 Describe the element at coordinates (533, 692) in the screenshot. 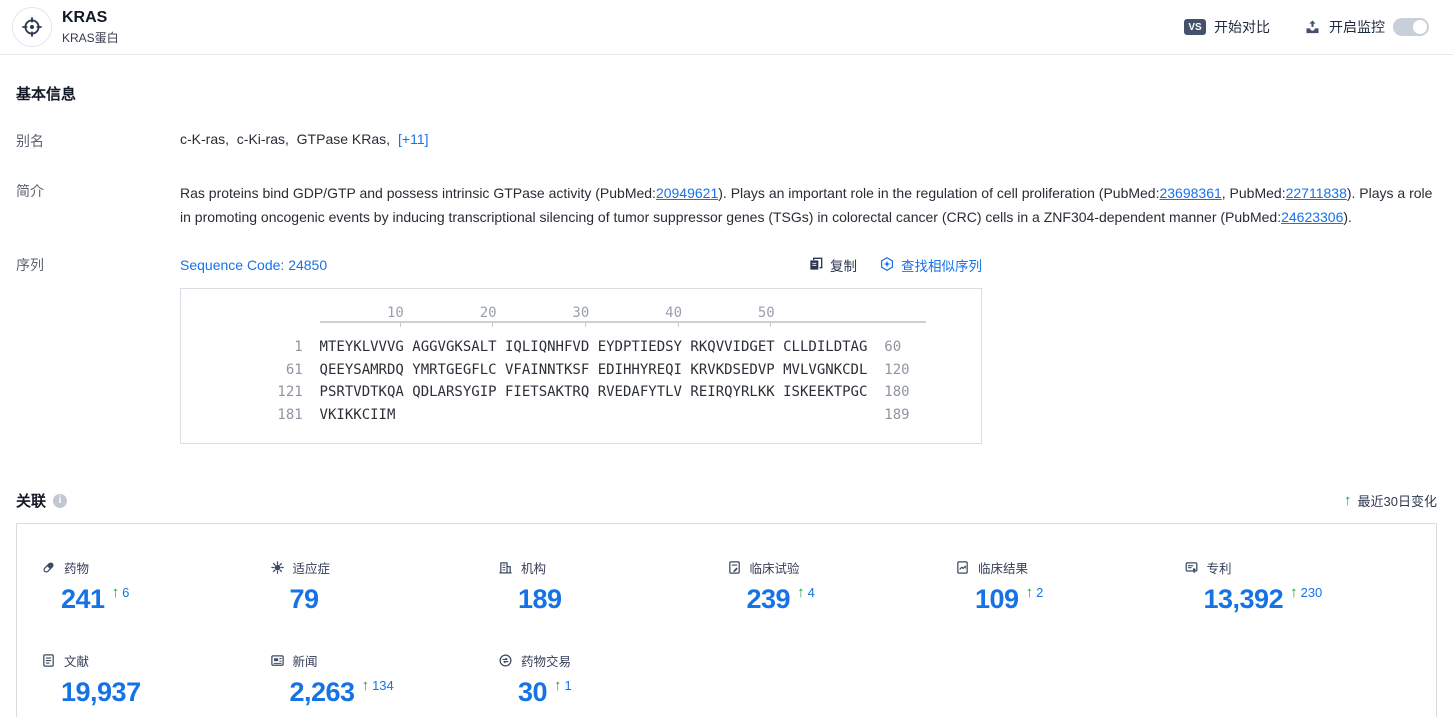

I see `stat-value: 30` at that location.